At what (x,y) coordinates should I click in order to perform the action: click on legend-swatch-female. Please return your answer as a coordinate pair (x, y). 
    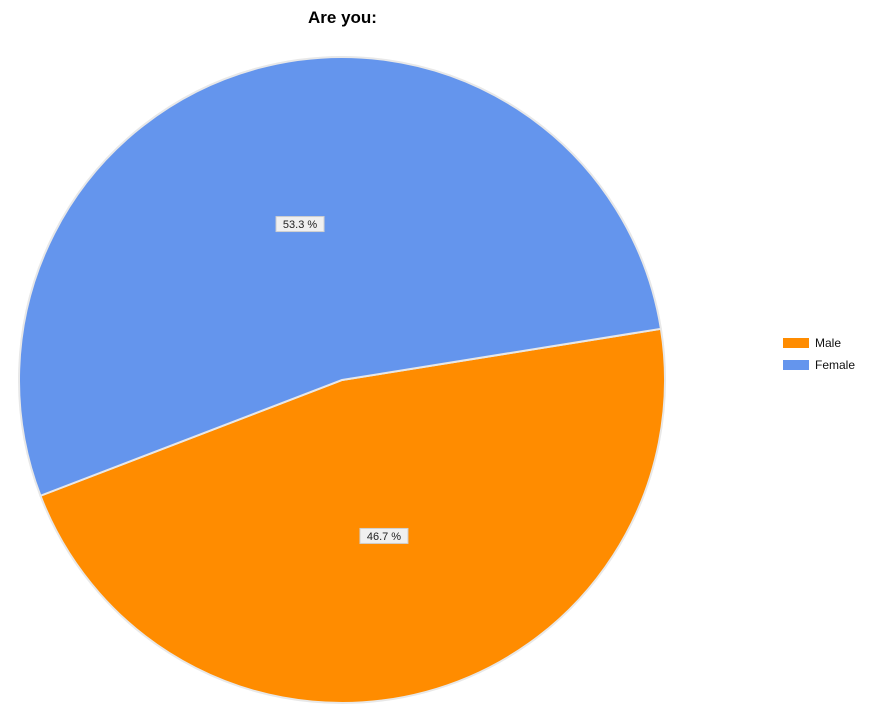
    Looking at the image, I should click on (796, 365).